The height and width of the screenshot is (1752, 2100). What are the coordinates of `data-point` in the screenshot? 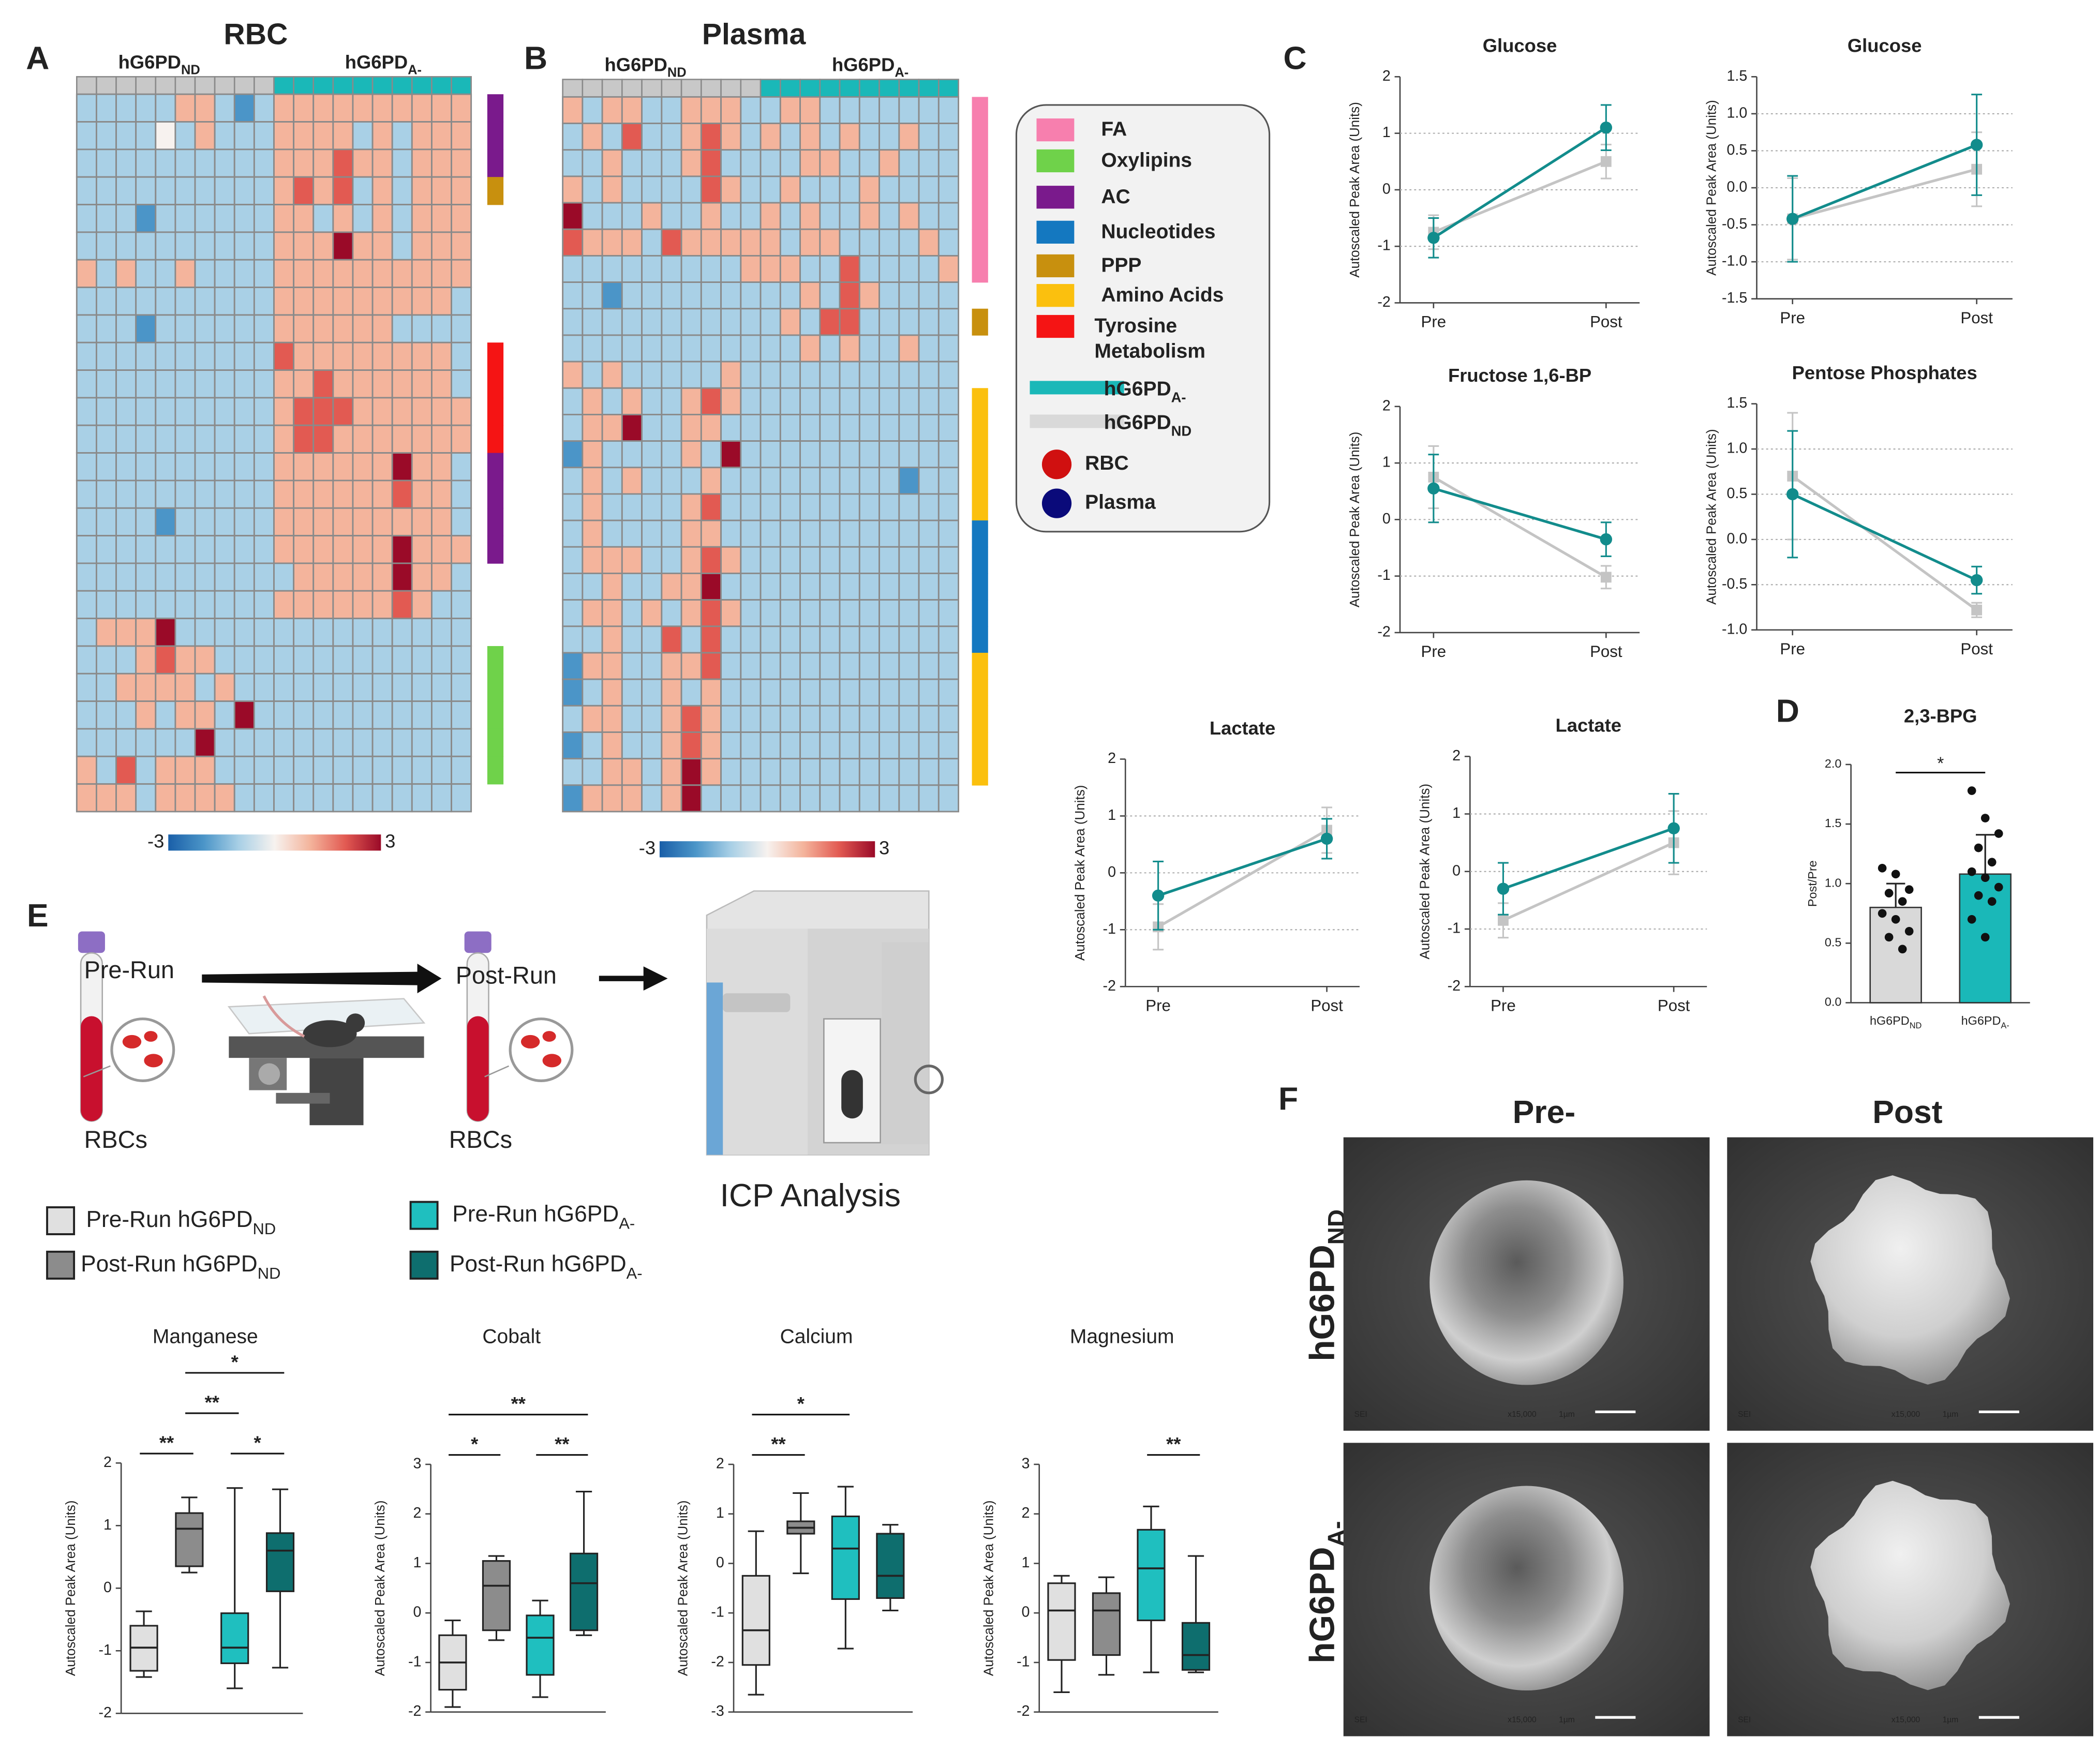 It's located at (1971, 871).